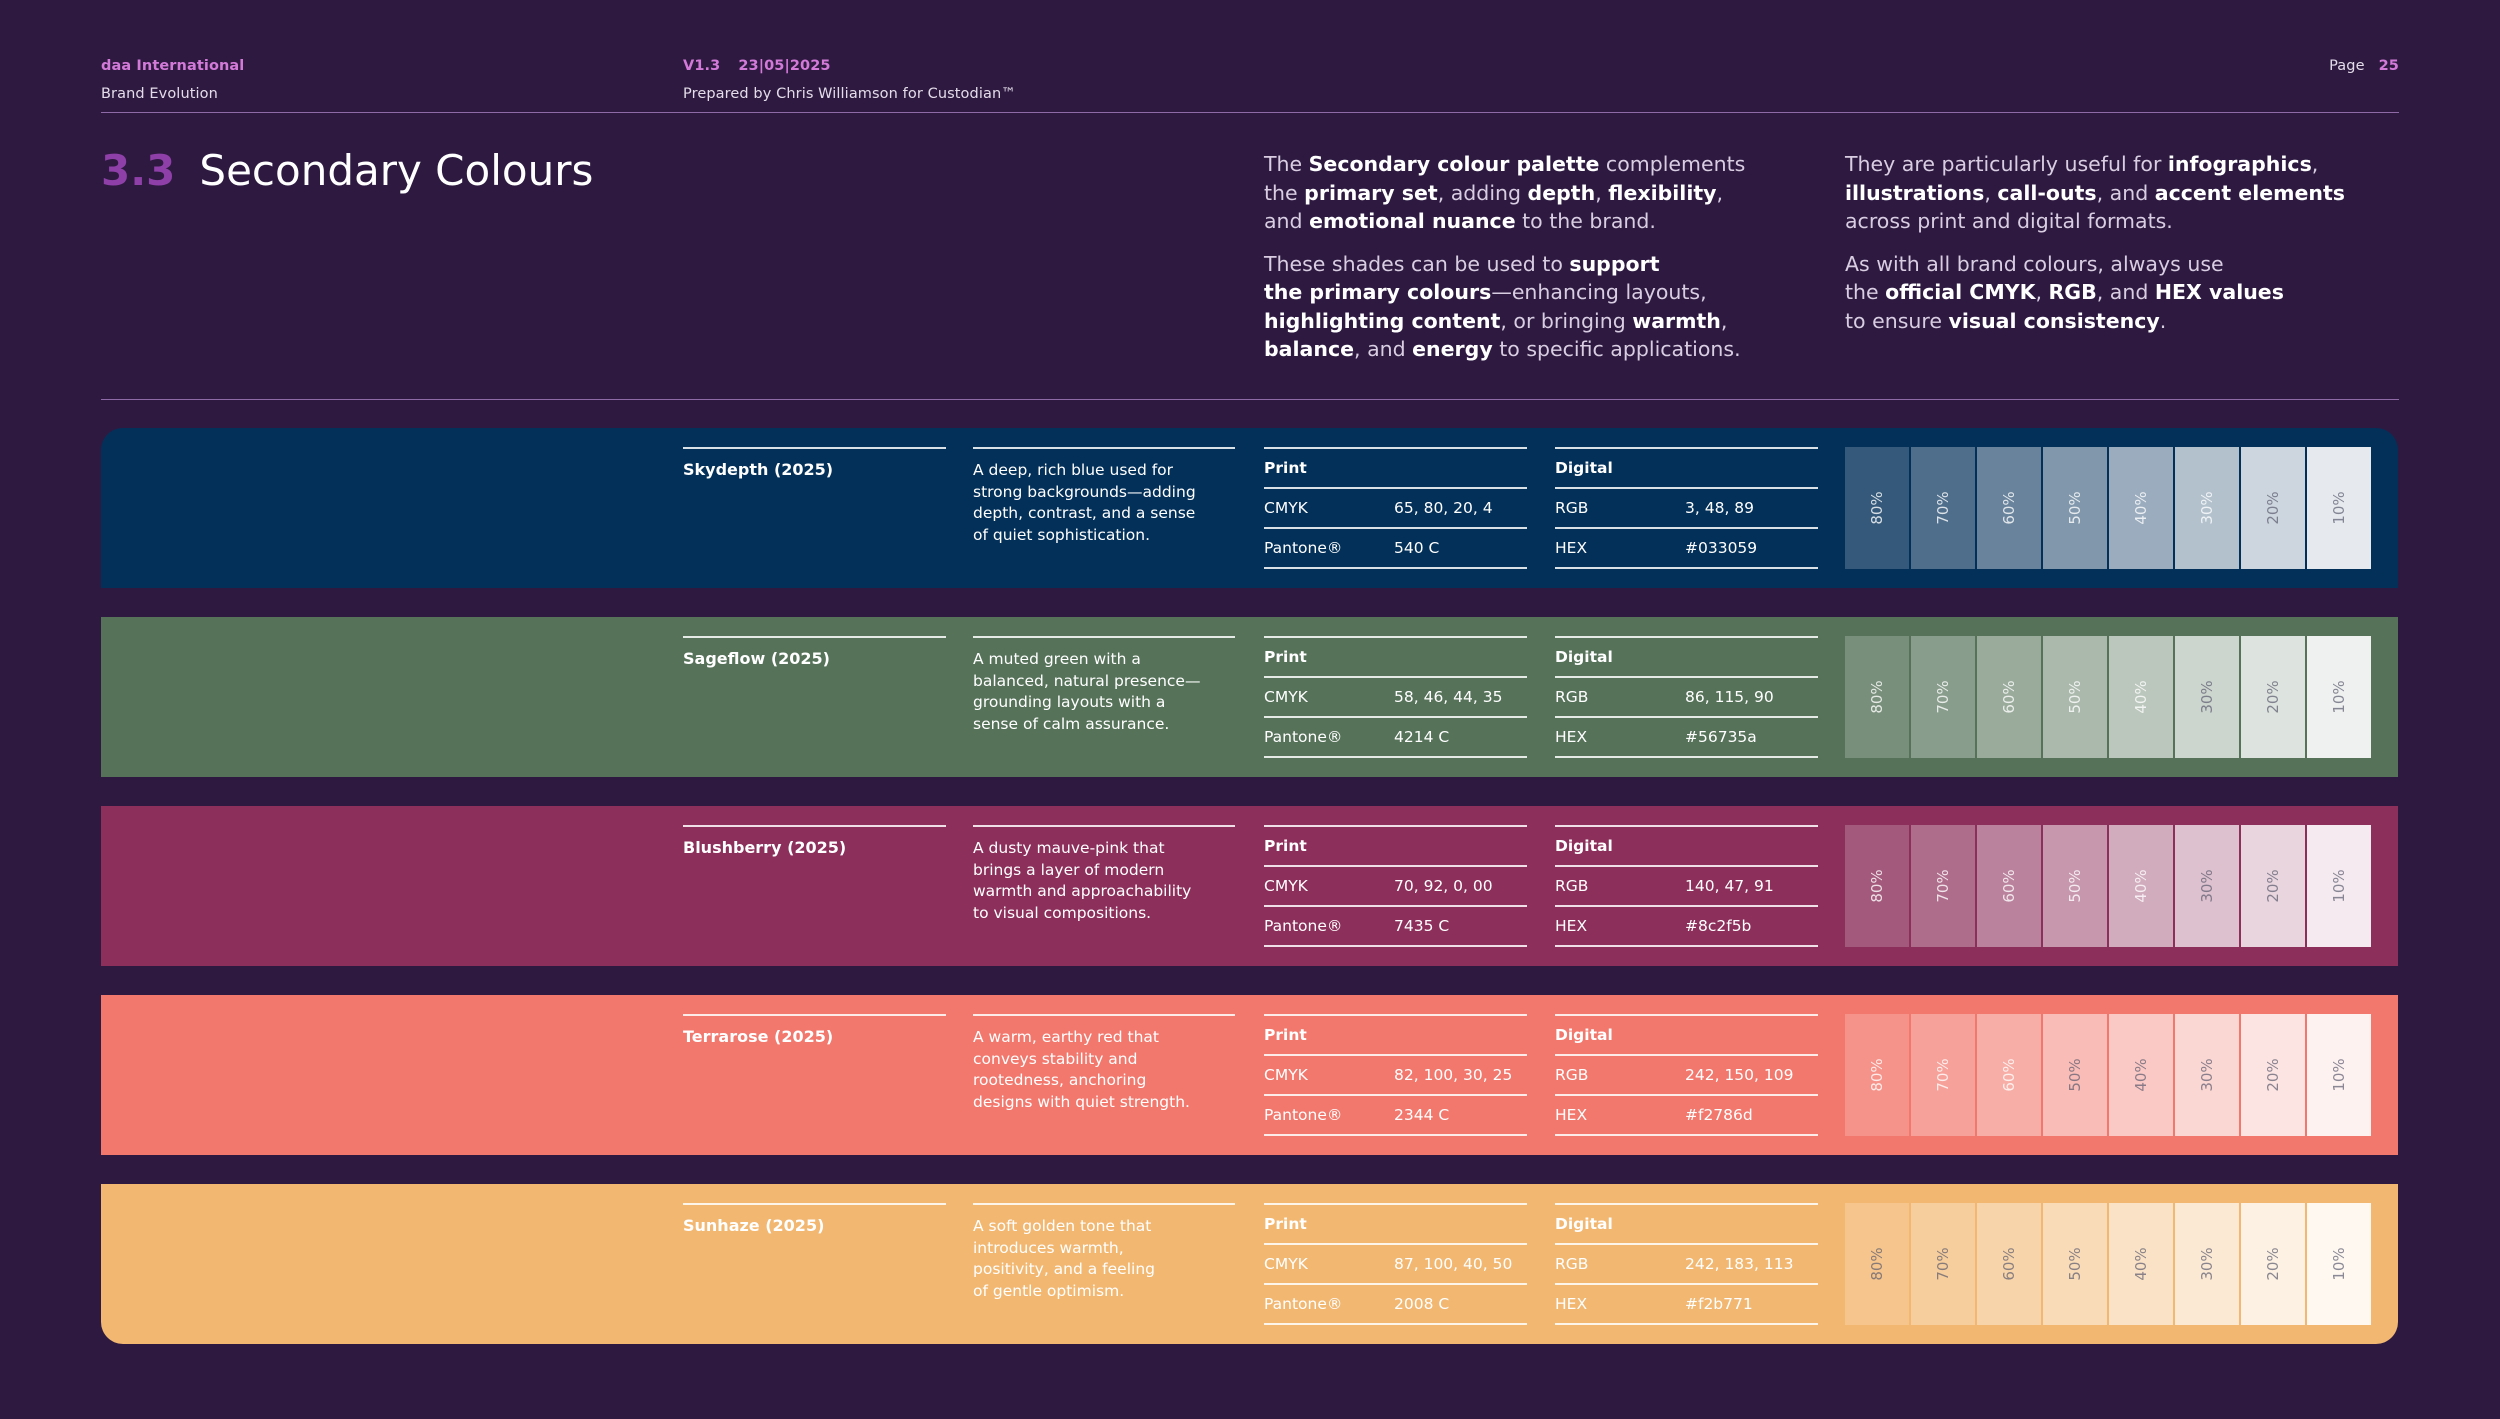 The image size is (2500, 1419). Describe the element at coordinates (1286, 164) in the screenshot. I see `intro-text: The` at that location.